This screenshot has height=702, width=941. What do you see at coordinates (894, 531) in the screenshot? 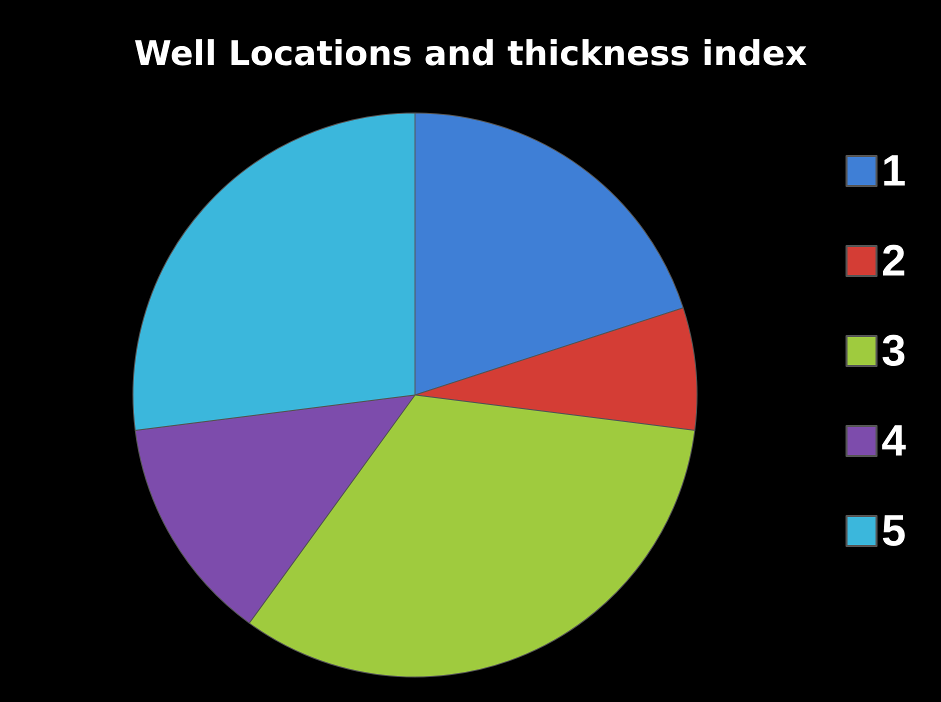
I see `legend-label: 5` at bounding box center [894, 531].